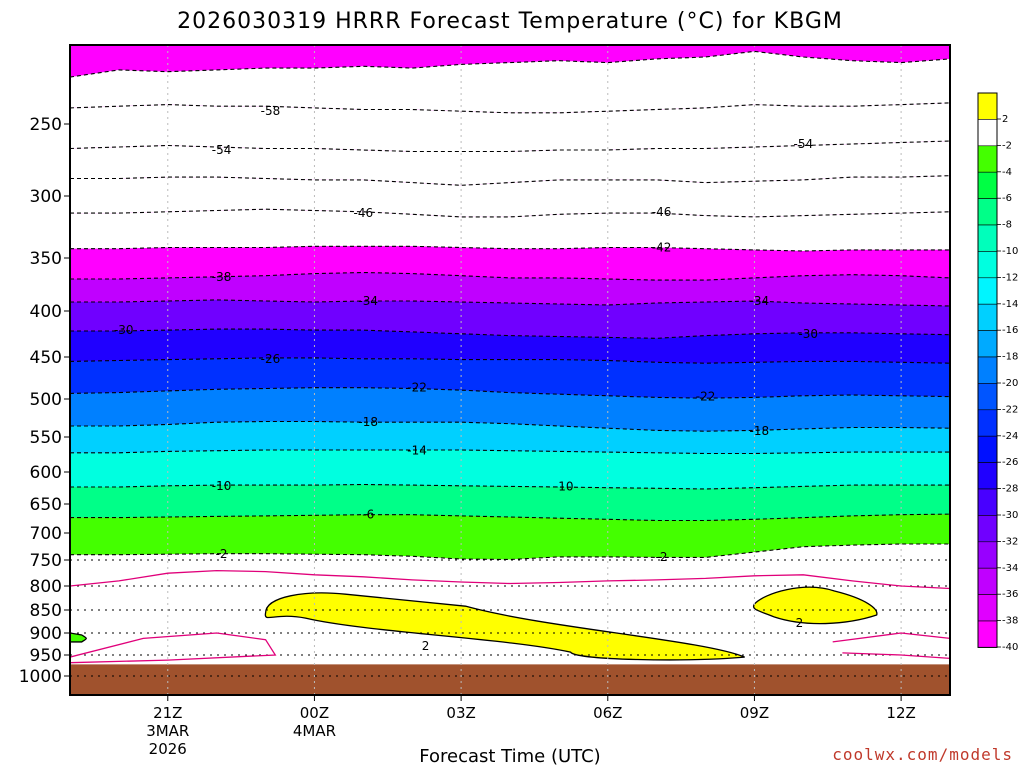  I want to click on y-tick-label: 900, so click(46, 634).